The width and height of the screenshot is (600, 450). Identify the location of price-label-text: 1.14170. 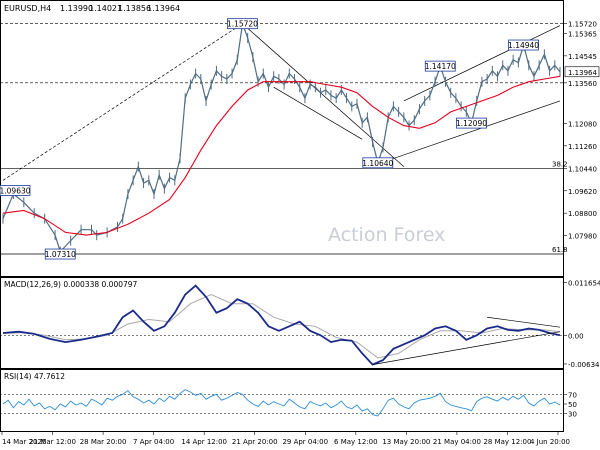
(440, 66).